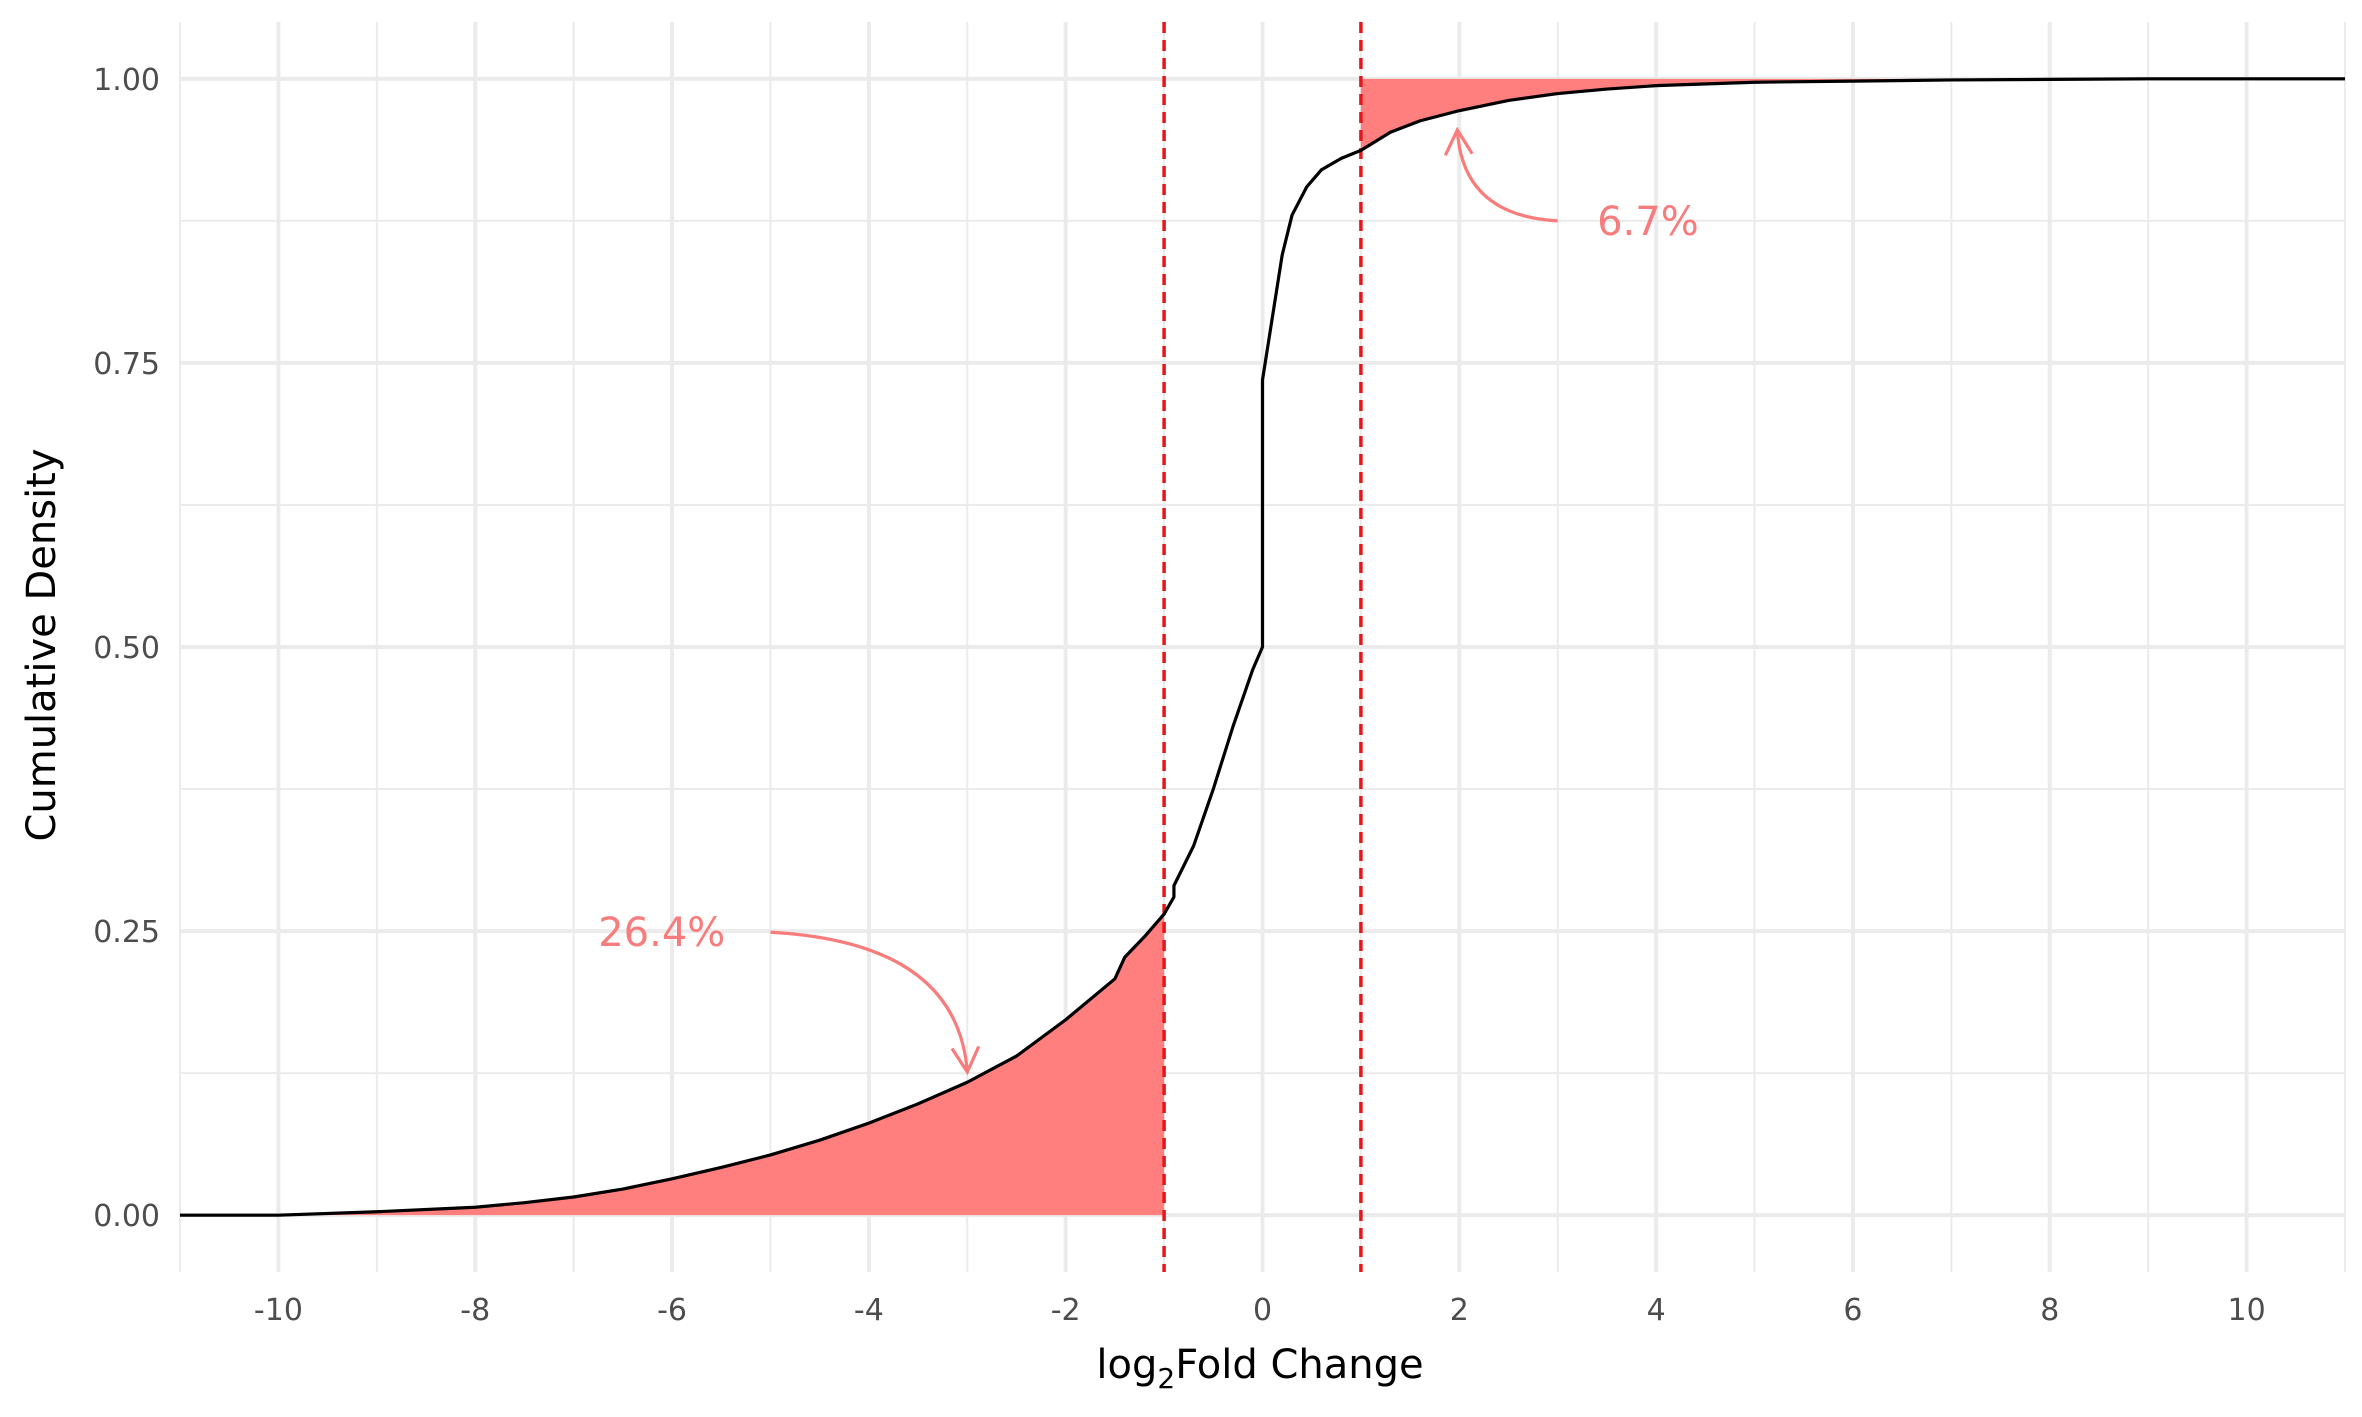 This screenshot has width=2362, height=1417. Describe the element at coordinates (126, 80) in the screenshot. I see `y-tick-label: 1.00` at that location.